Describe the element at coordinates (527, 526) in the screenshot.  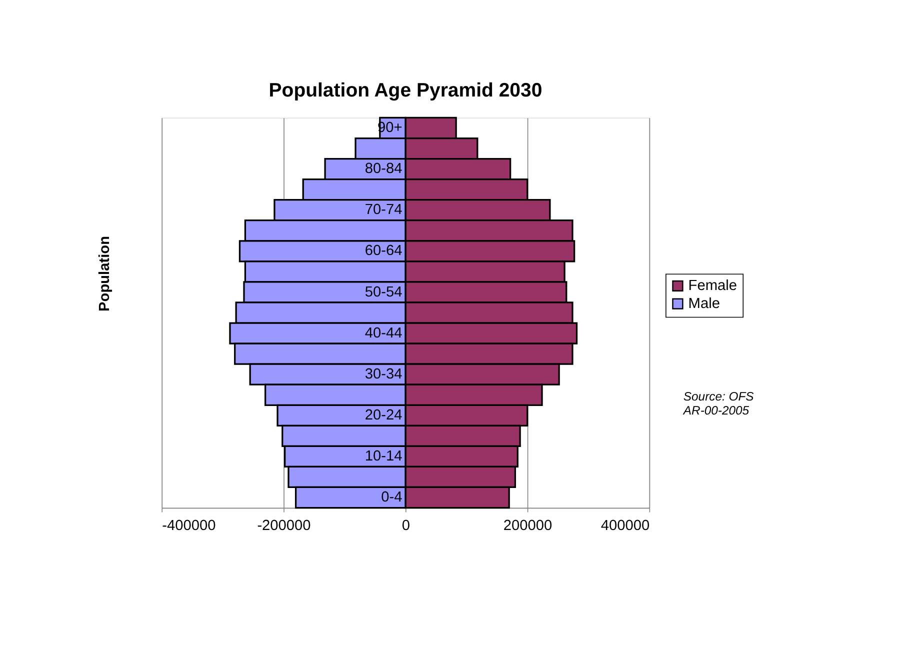
I see `x-tick-label: 200000` at that location.